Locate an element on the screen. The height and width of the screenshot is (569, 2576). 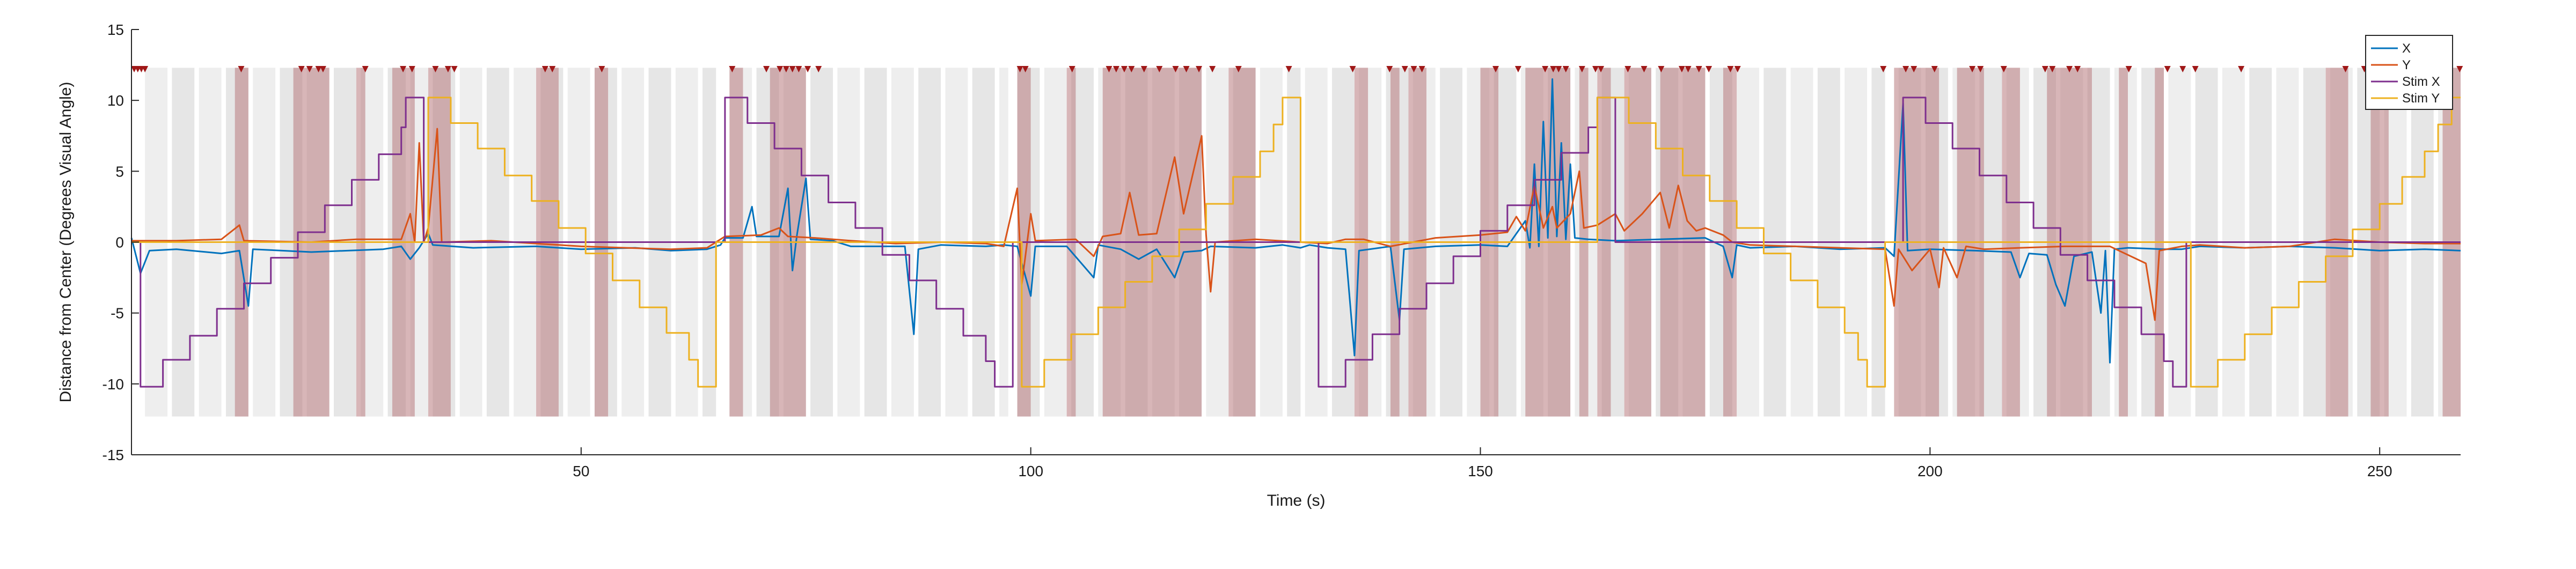
y-ticks: -15 -10 -5 0 5 10 15 is located at coordinates (121, 242).